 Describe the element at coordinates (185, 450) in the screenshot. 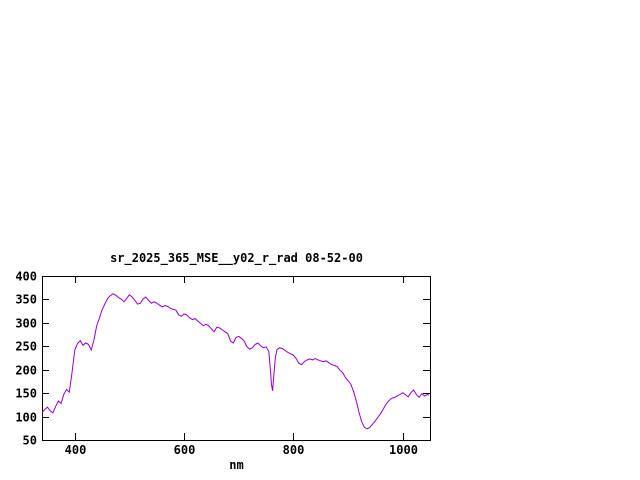

I see `x-tick-label: 600` at that location.